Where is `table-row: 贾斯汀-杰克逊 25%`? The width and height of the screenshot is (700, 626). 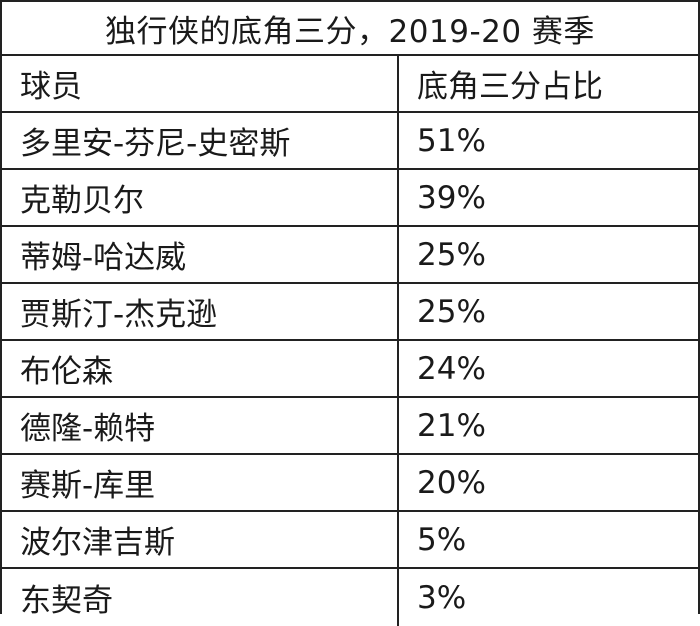
table-row: 贾斯汀-杰克逊 25% is located at coordinates (350, 312).